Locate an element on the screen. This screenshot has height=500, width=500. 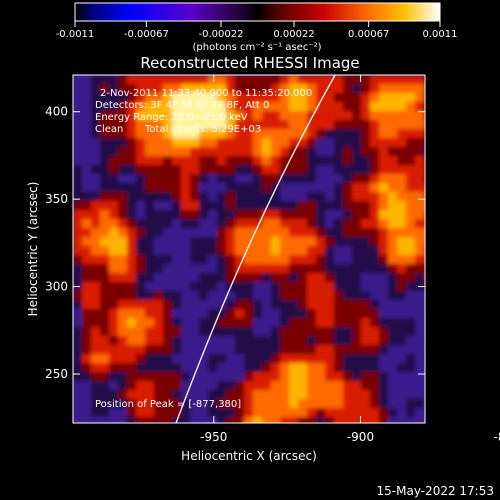
colorbar-tick-label: 0.0011 is located at coordinates (440, 34).